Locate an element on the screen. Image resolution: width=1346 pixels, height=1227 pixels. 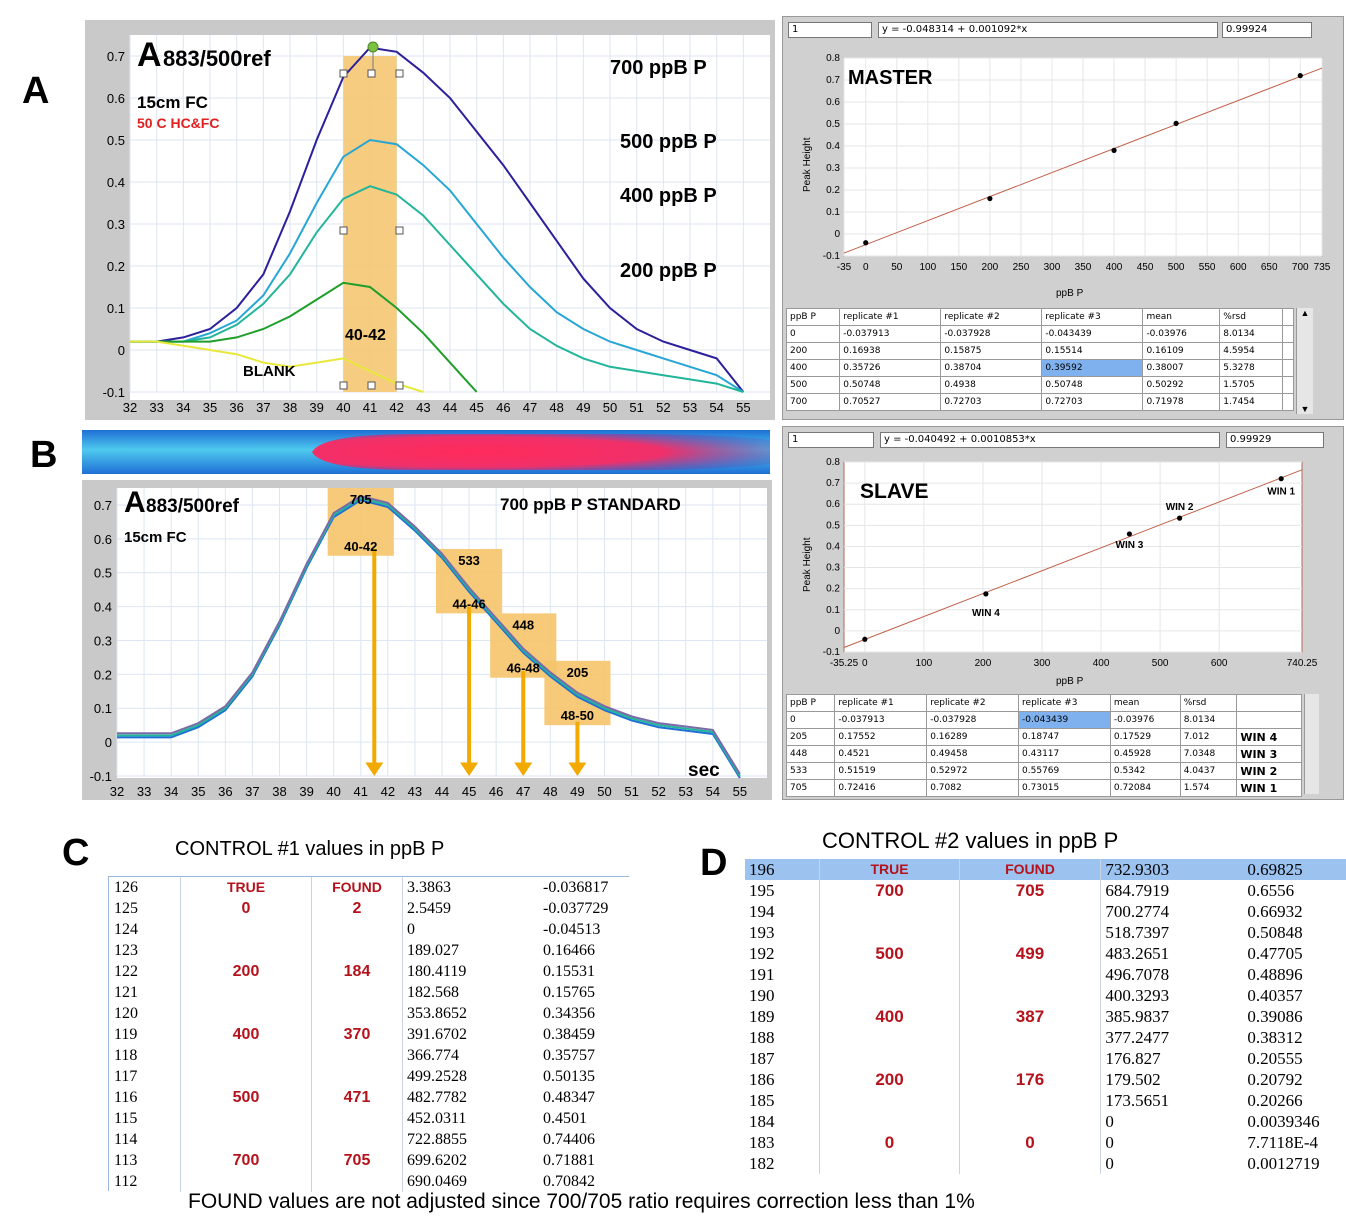
table-cell: 205 is located at coordinates (810, 737).